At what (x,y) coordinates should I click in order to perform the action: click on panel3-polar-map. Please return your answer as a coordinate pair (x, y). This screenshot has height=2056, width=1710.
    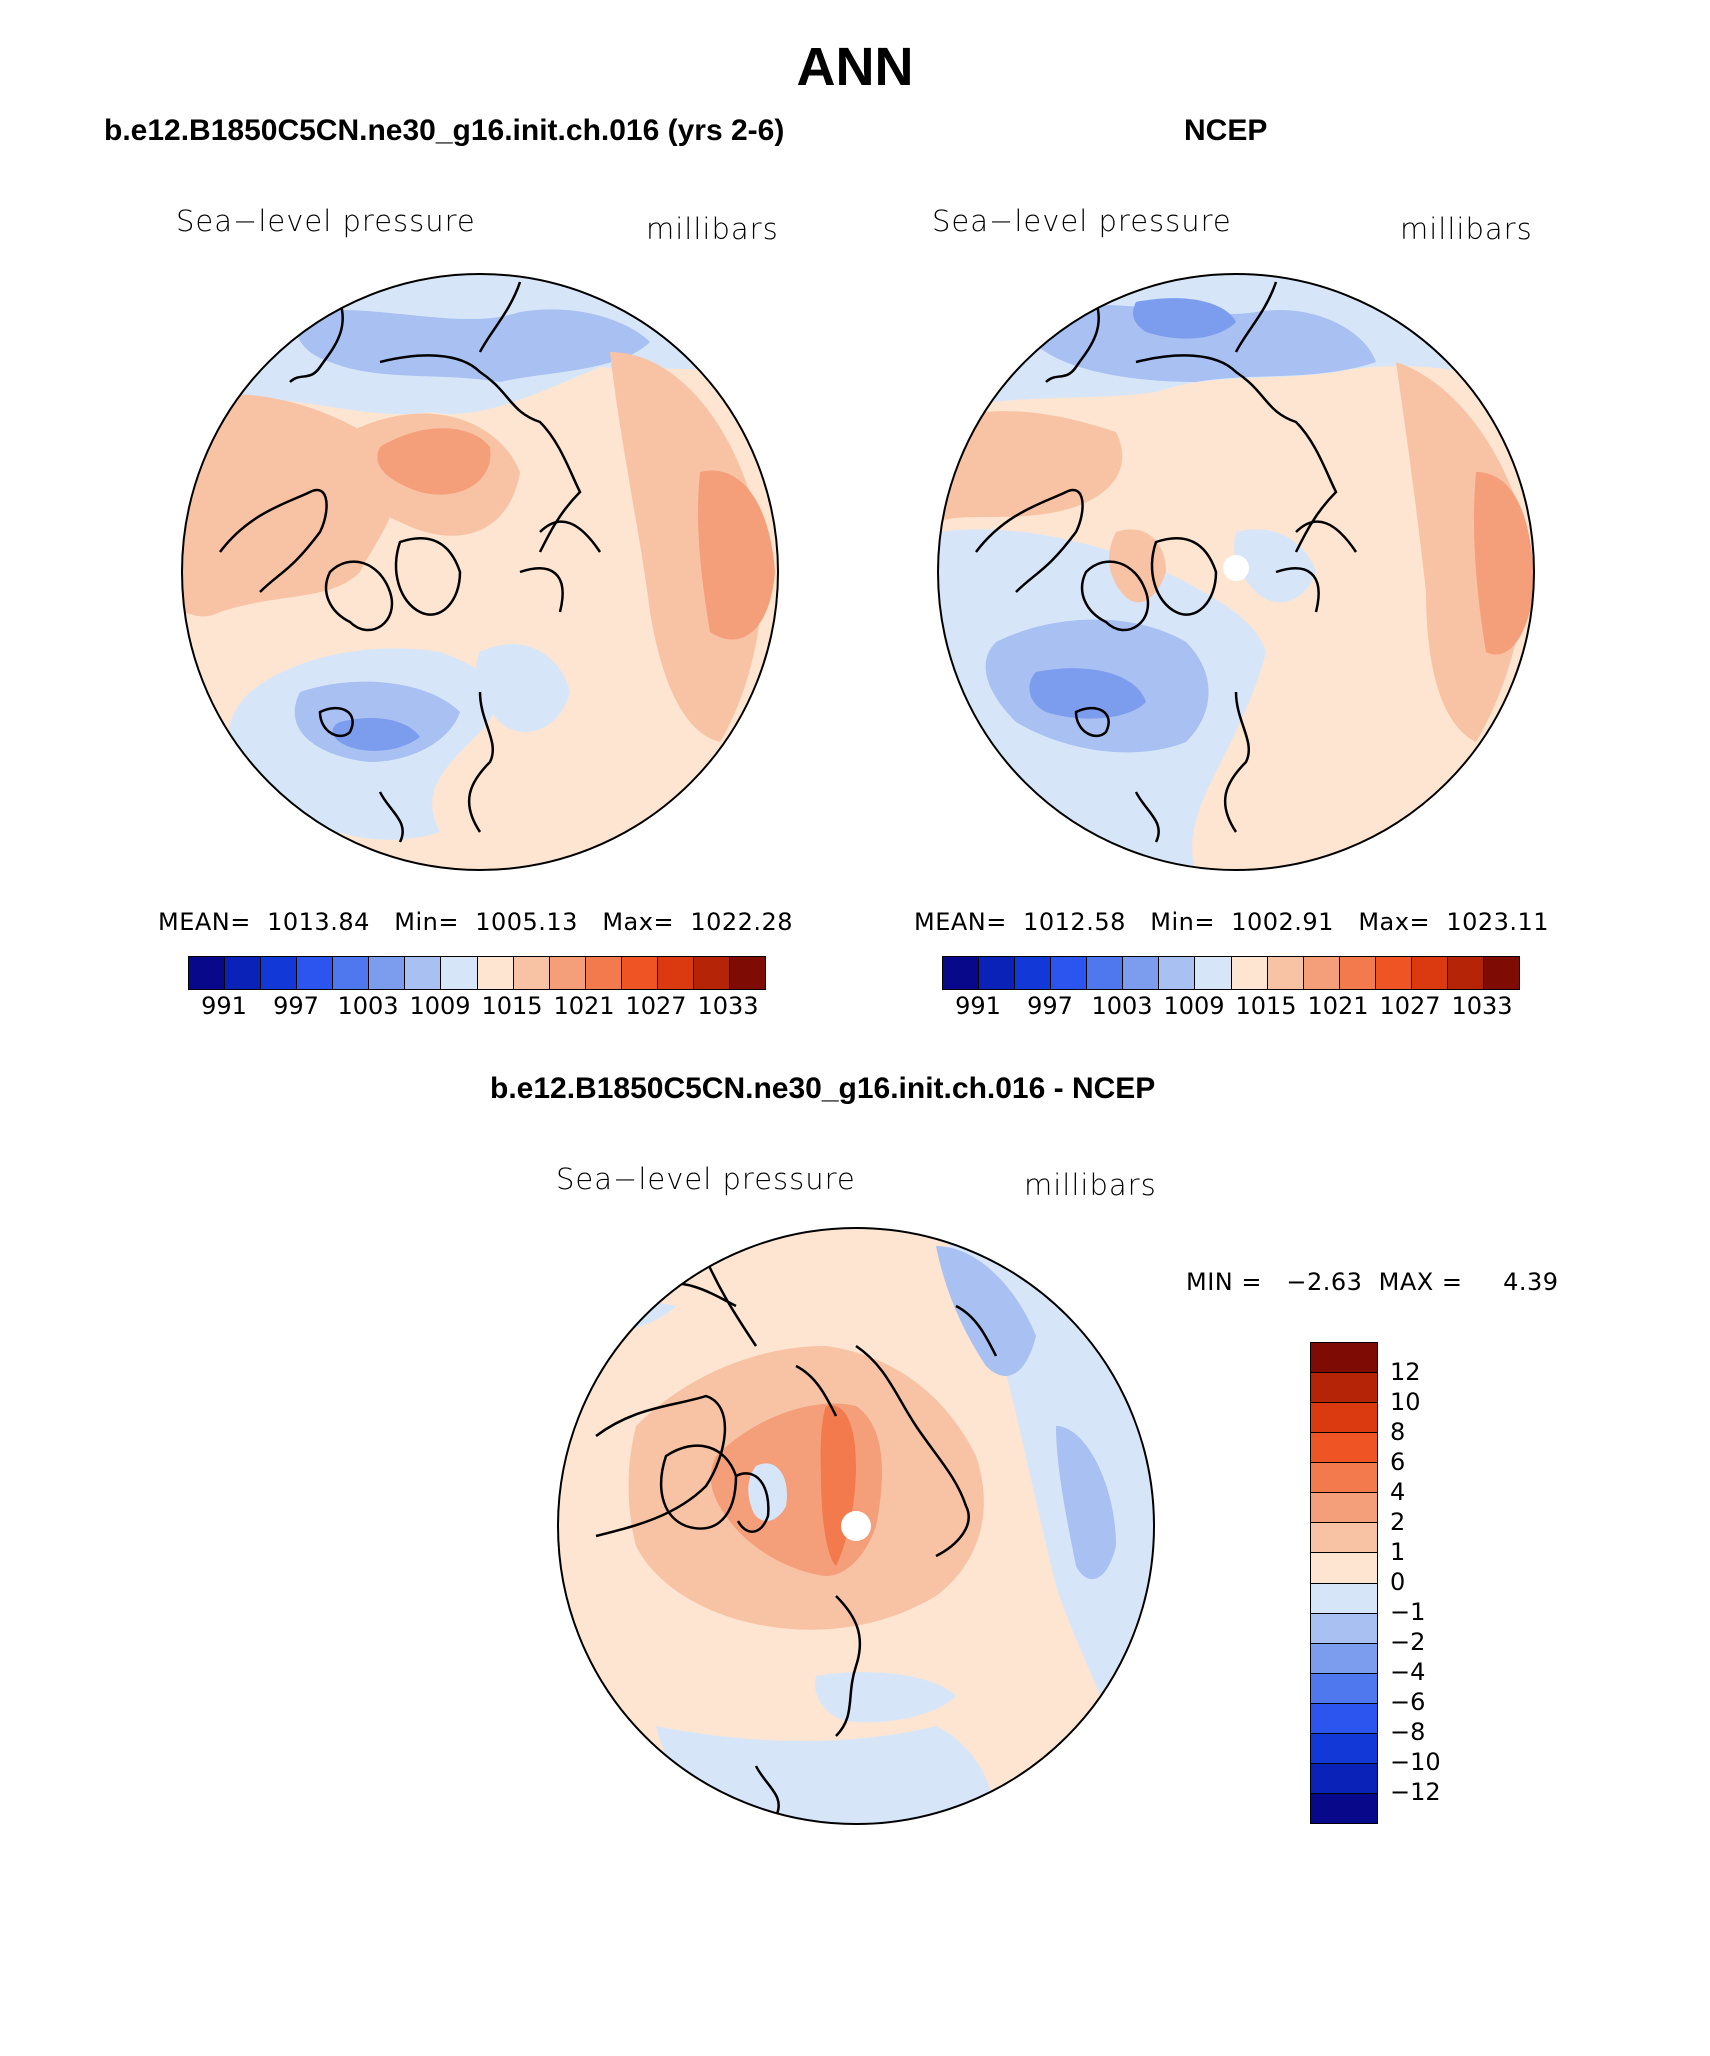
    Looking at the image, I should click on (856, 1526).